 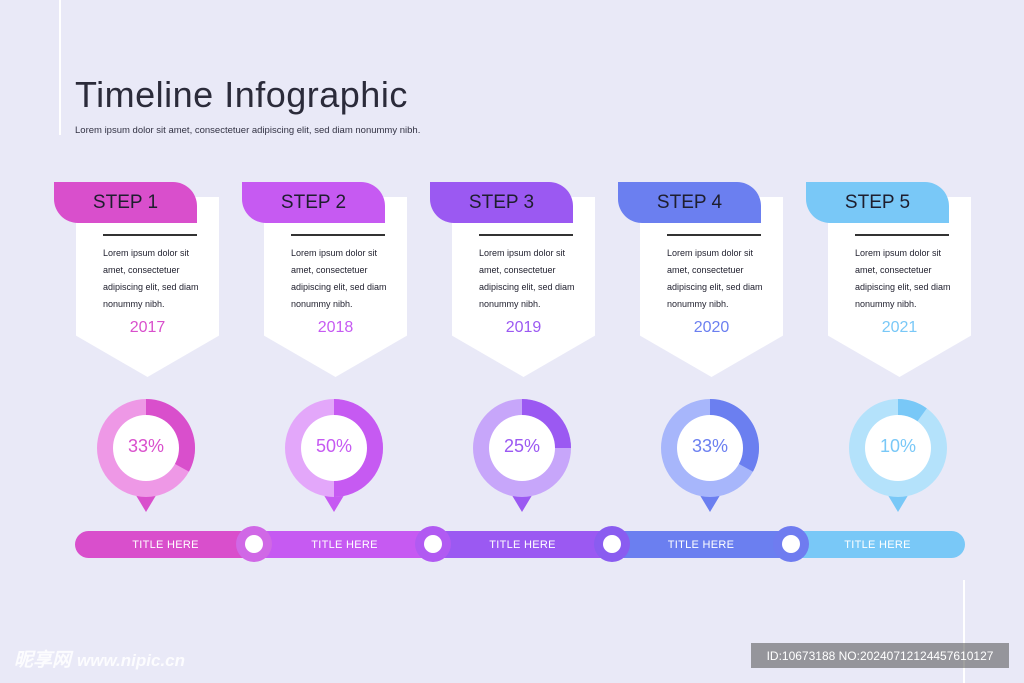 What do you see at coordinates (964, 631) in the screenshot?
I see `decorative-line-bottom` at bounding box center [964, 631].